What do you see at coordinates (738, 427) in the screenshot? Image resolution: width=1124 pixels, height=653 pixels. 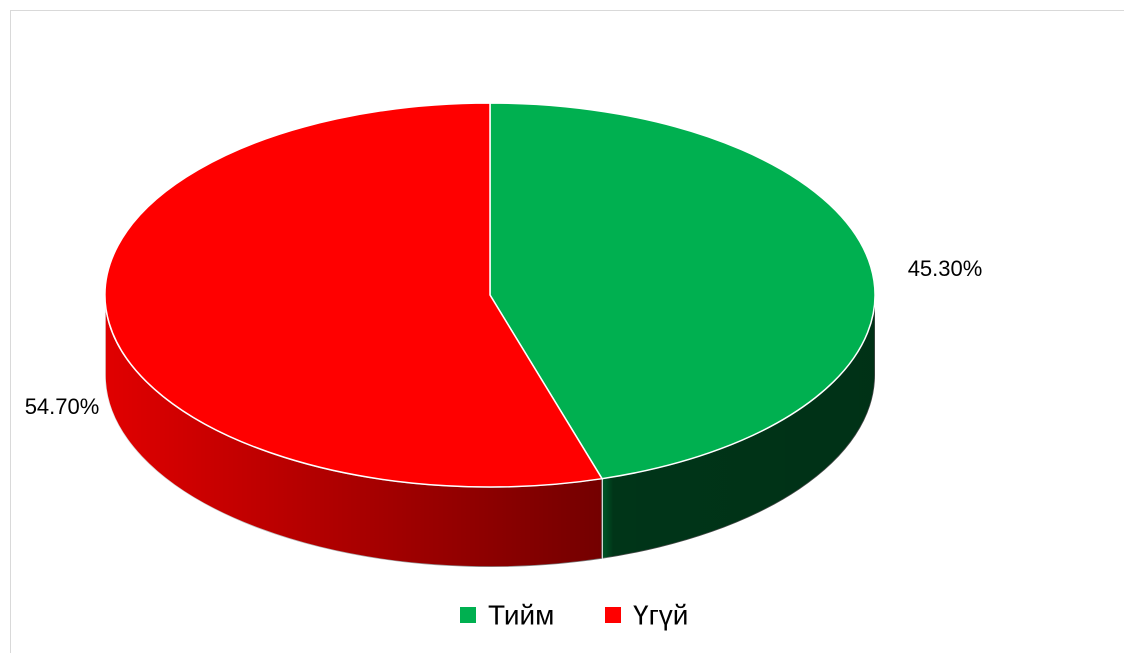 I see `slice-side-shade` at bounding box center [738, 427].